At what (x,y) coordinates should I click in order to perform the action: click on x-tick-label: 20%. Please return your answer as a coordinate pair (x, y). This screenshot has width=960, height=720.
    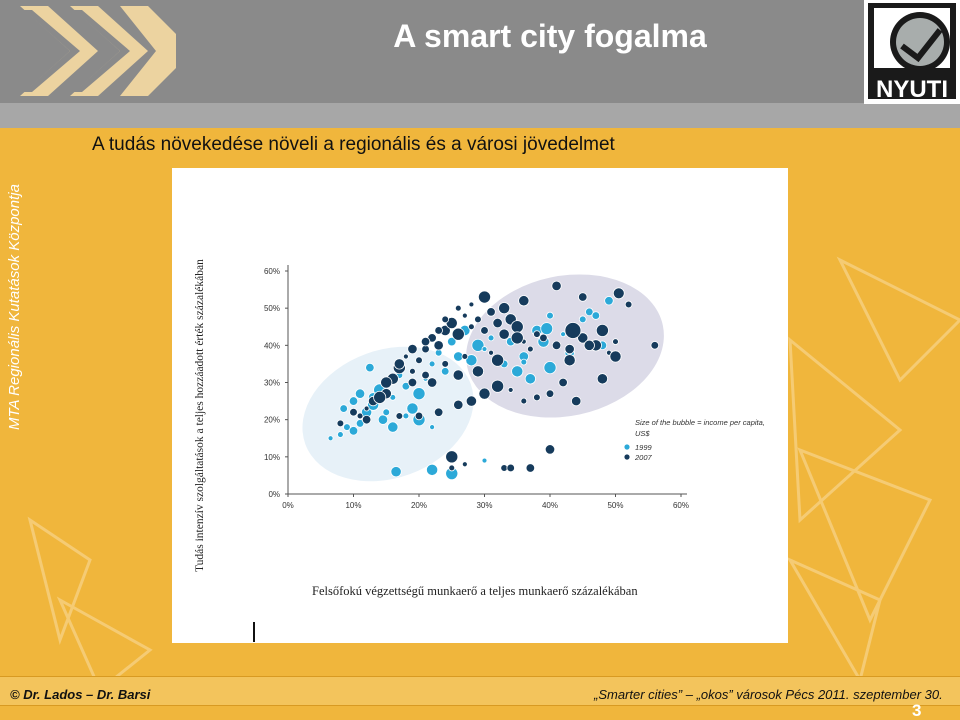
    Looking at the image, I should click on (419, 505).